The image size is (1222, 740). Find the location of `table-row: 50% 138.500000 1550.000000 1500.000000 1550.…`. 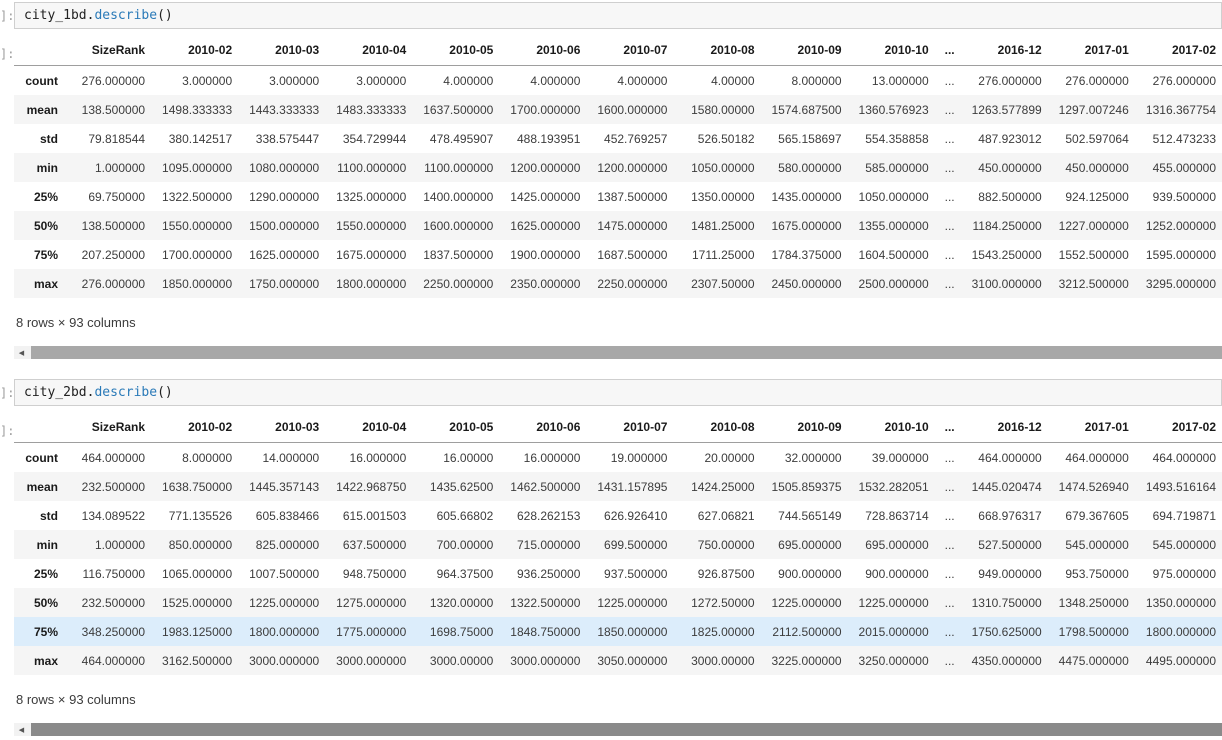

table-row: 50% 138.500000 1550.000000 1500.000000 1550.… is located at coordinates (618, 225).